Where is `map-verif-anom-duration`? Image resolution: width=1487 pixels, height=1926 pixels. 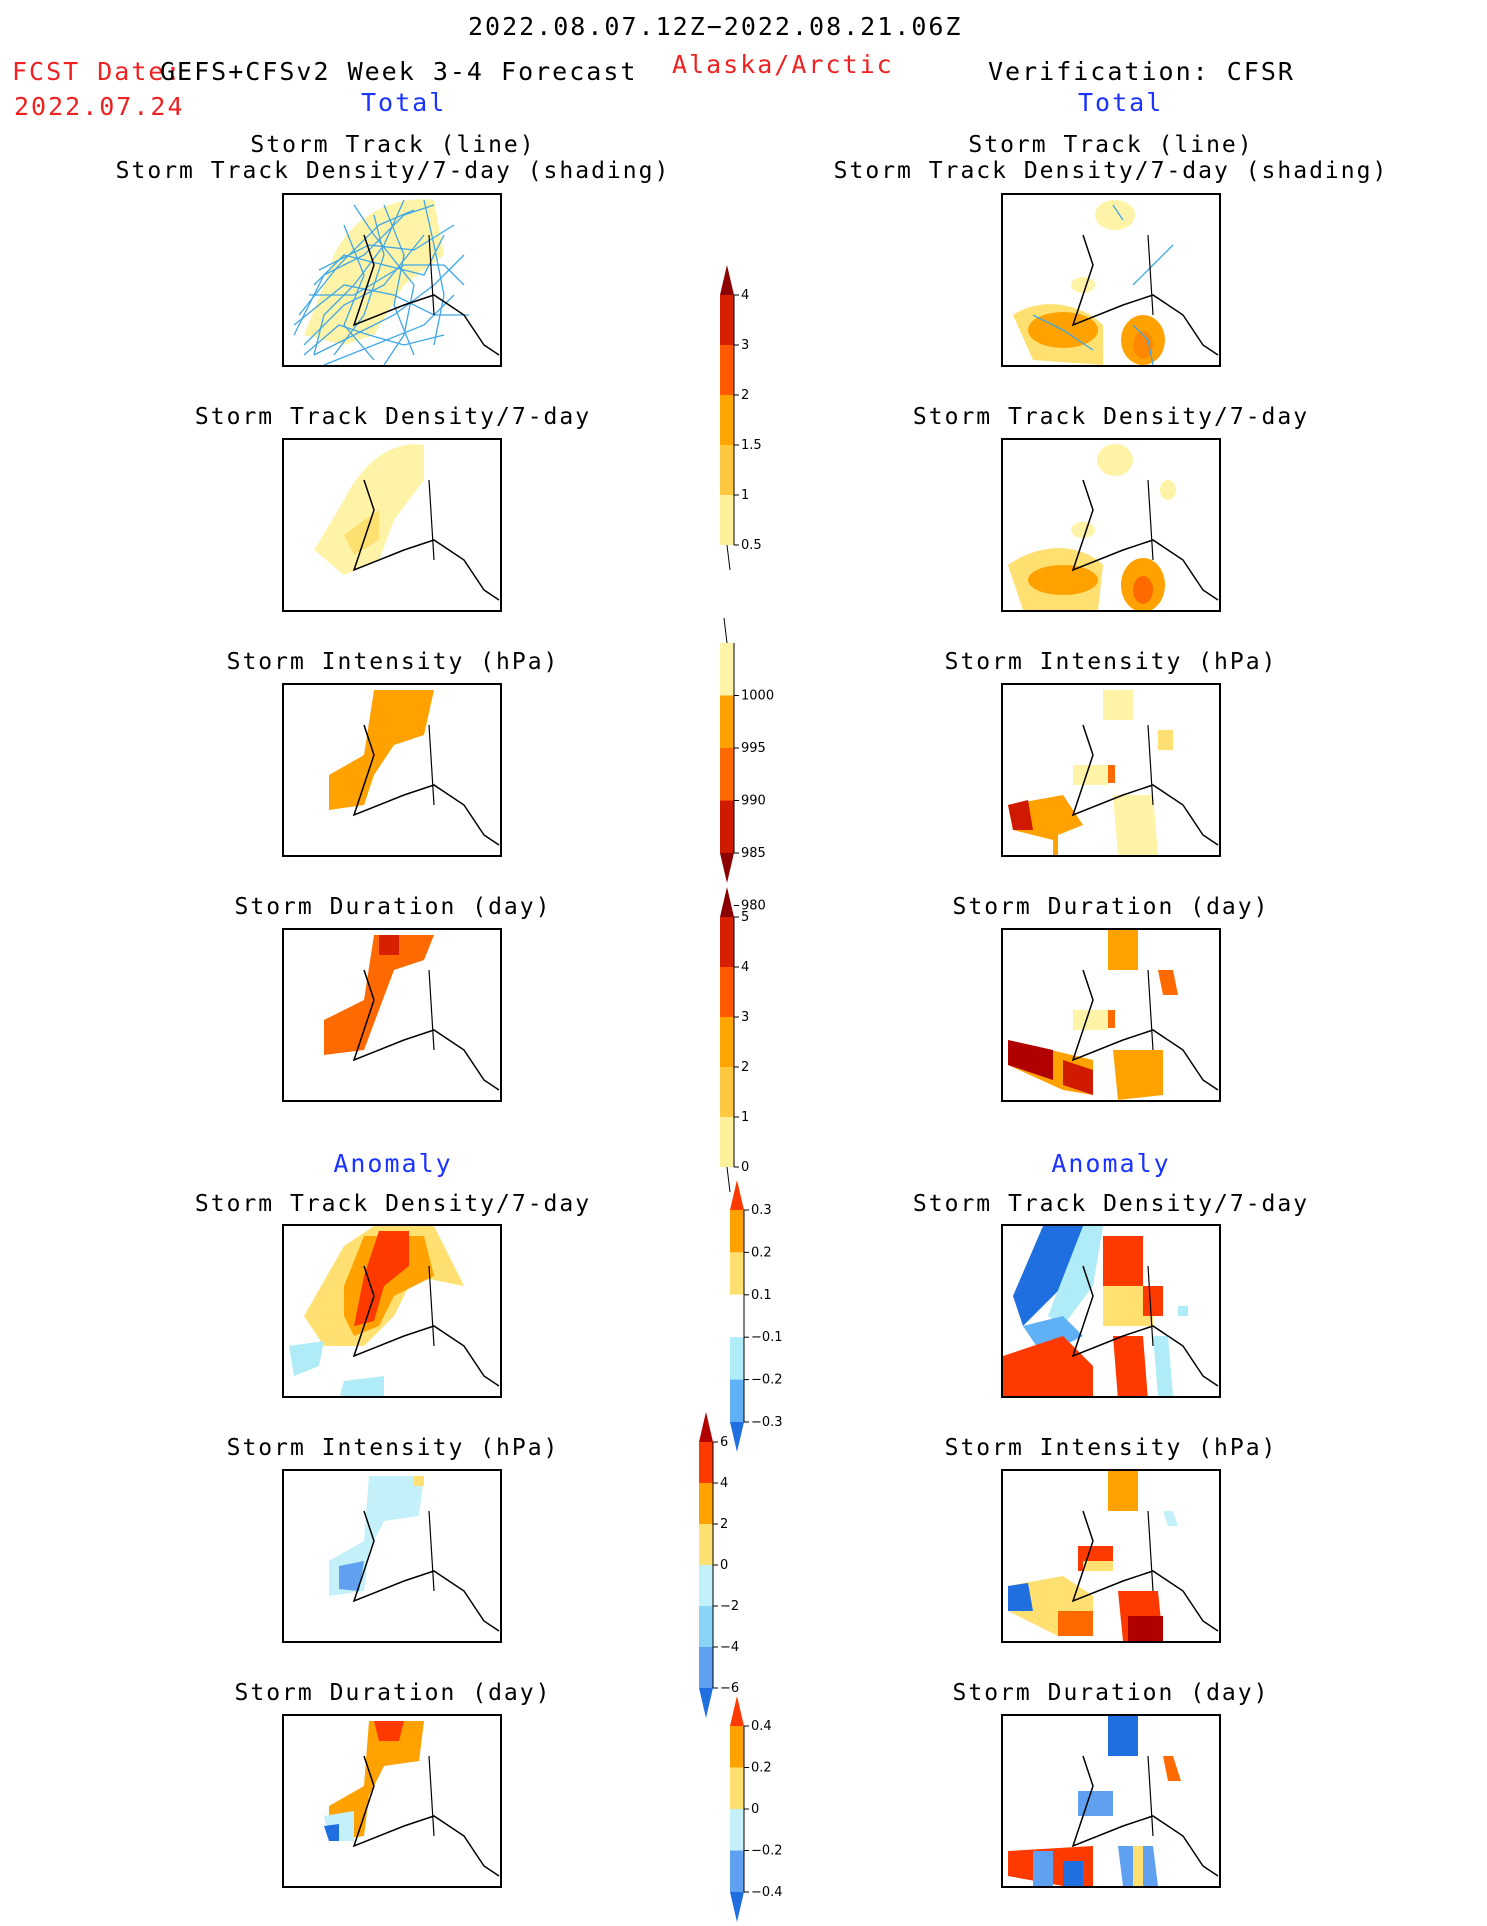 map-verif-anom-duration is located at coordinates (1111, 1801).